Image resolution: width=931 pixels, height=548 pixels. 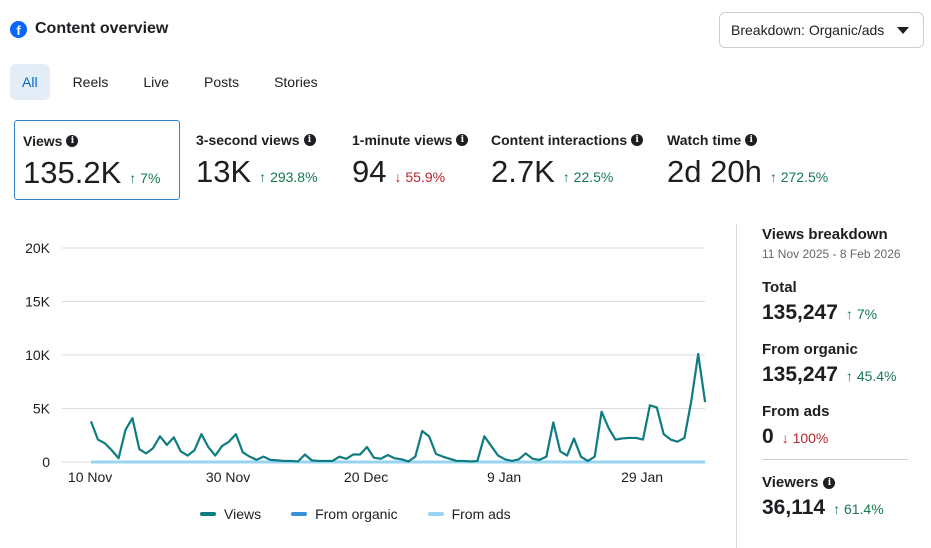 What do you see at coordinates (796, 411) in the screenshot?
I see `ads-label: From ads` at bounding box center [796, 411].